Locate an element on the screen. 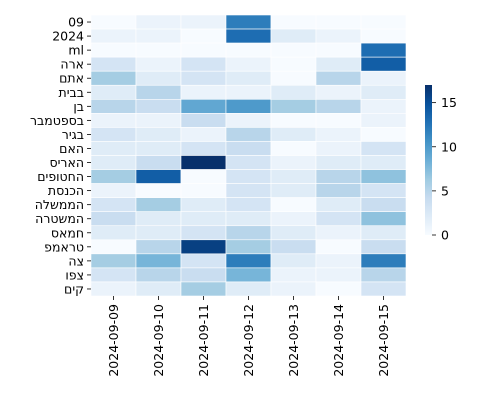 The height and width of the screenshot is (400, 500). y-tick-label: המשטרה is located at coordinates (59, 218).